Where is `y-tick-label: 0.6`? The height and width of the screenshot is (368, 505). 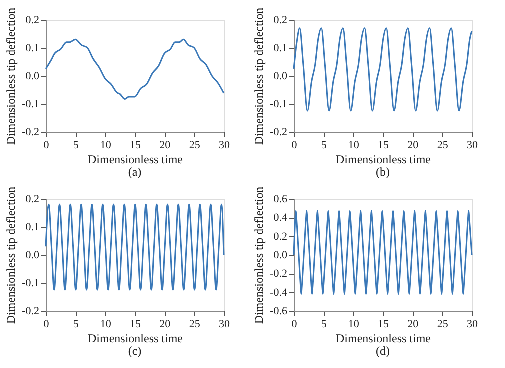
y-tick-label: 0.6 is located at coordinates (281, 200).